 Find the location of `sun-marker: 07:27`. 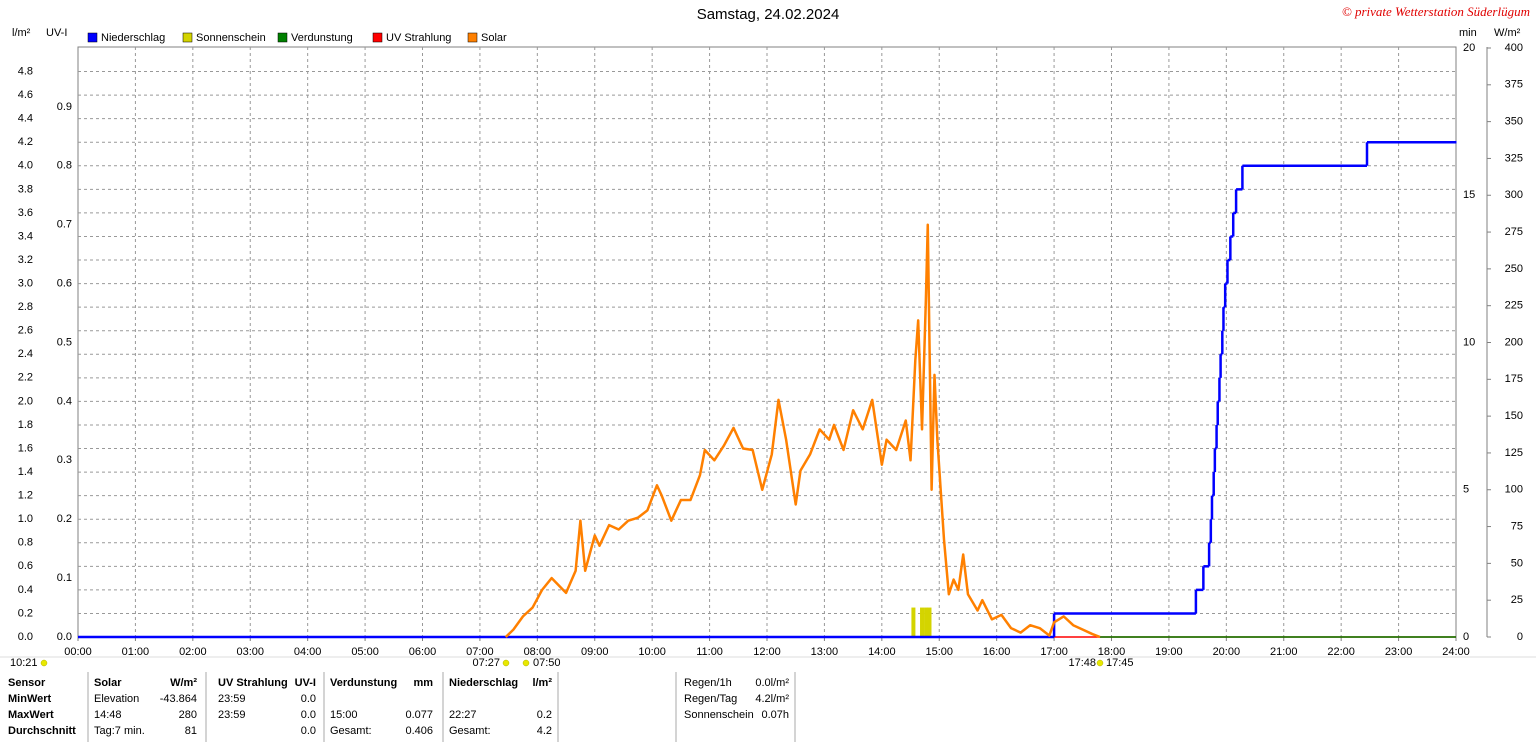

sun-marker: 07:27 is located at coordinates (486, 663).